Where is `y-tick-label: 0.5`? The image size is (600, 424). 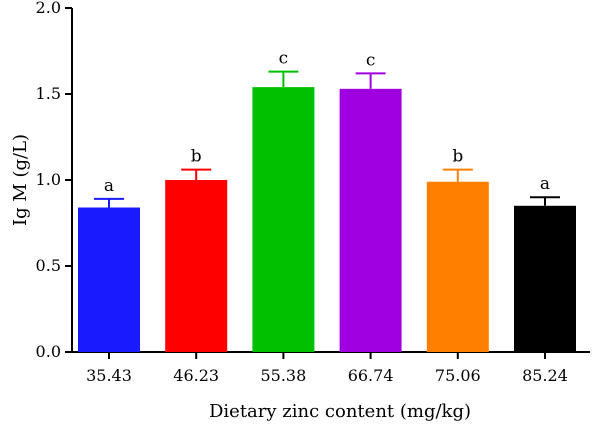
y-tick-label: 0.5 is located at coordinates (48, 265).